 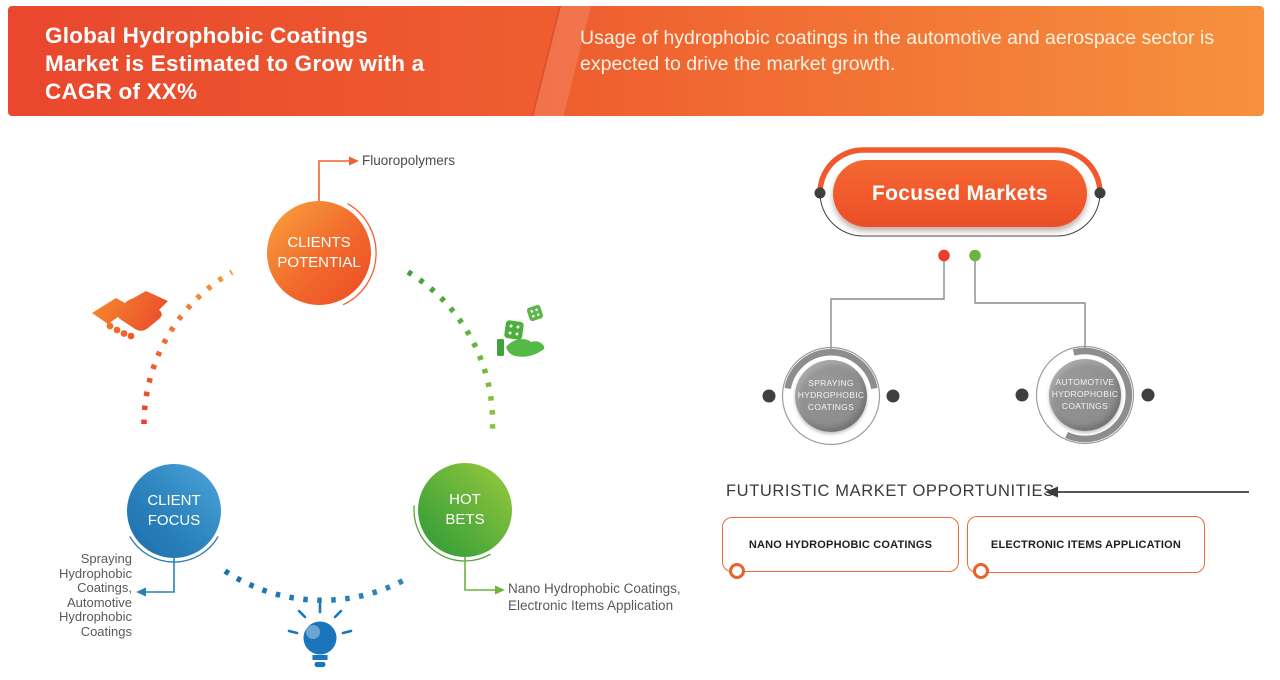 I want to click on dotted-arc-right, so click(x=451, y=353).